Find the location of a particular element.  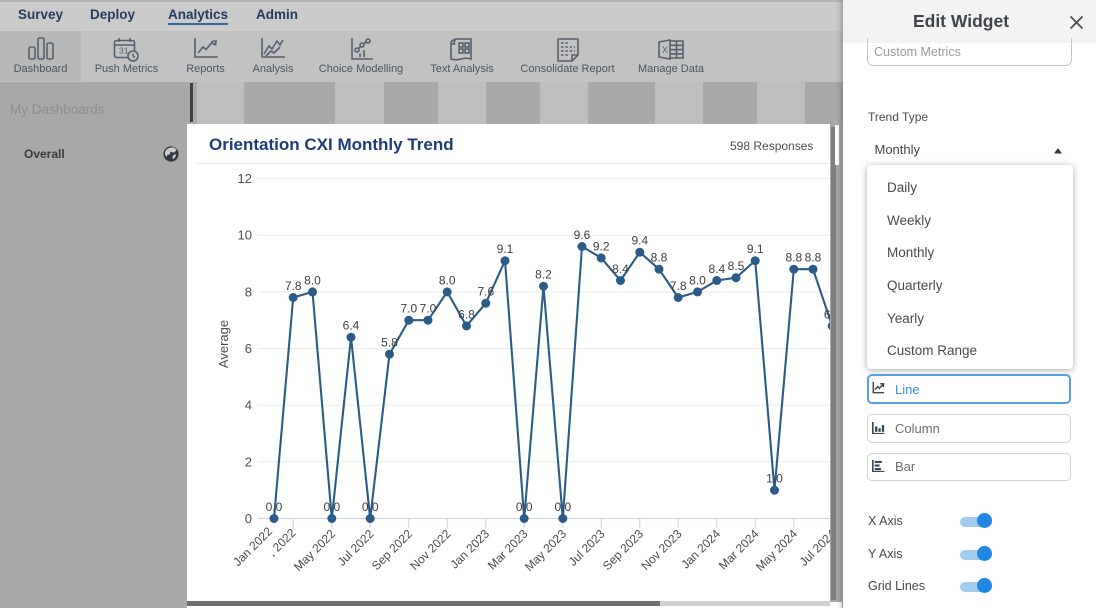

svg-text: 9.4 is located at coordinates (639, 241).